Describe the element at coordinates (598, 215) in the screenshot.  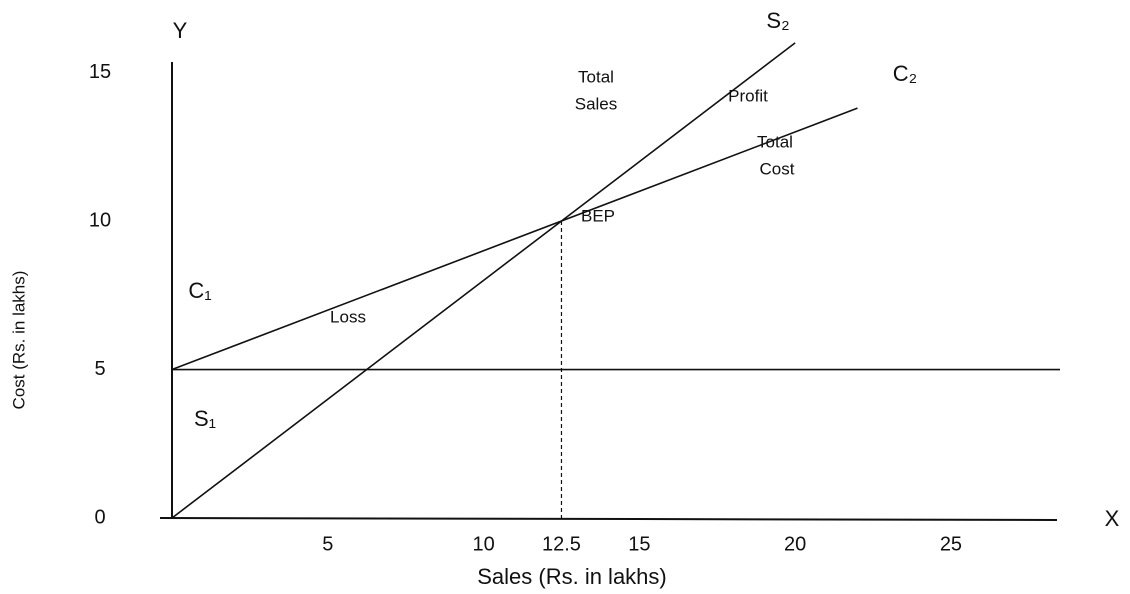
I see `annotation: BEP` at that location.